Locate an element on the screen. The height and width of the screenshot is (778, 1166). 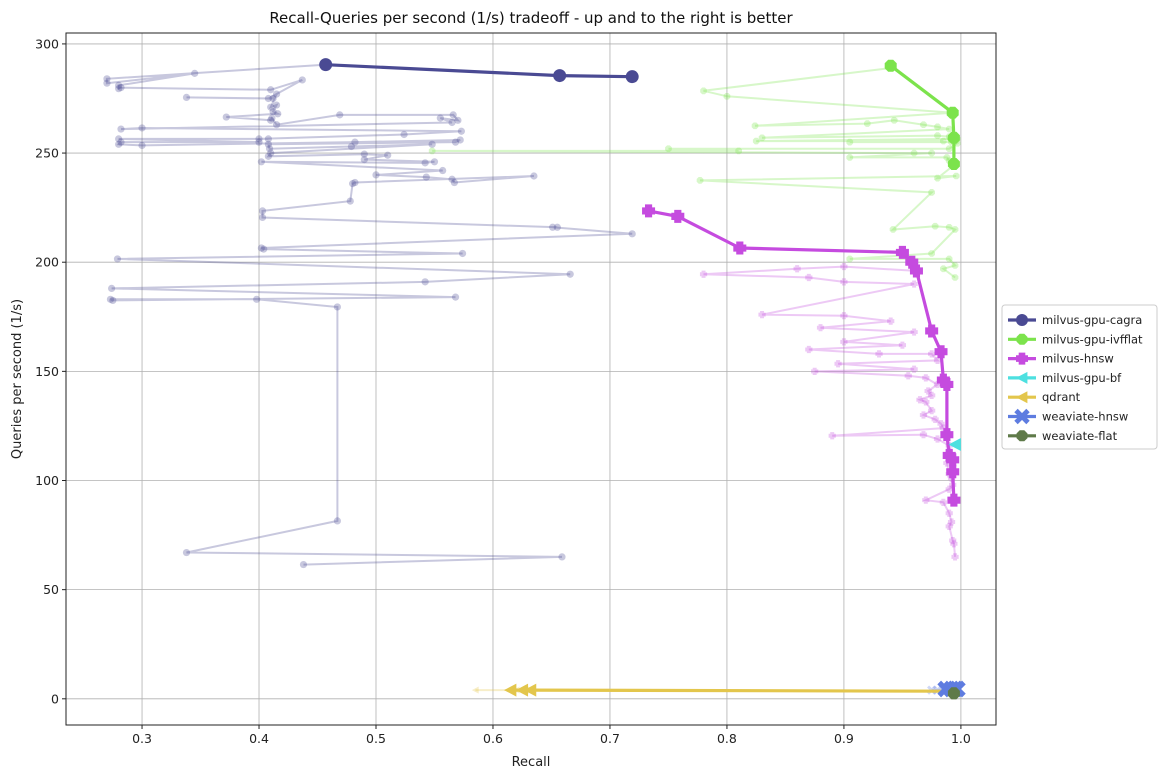
legend-item: milvus-hnsw is located at coordinates (1061, 359).